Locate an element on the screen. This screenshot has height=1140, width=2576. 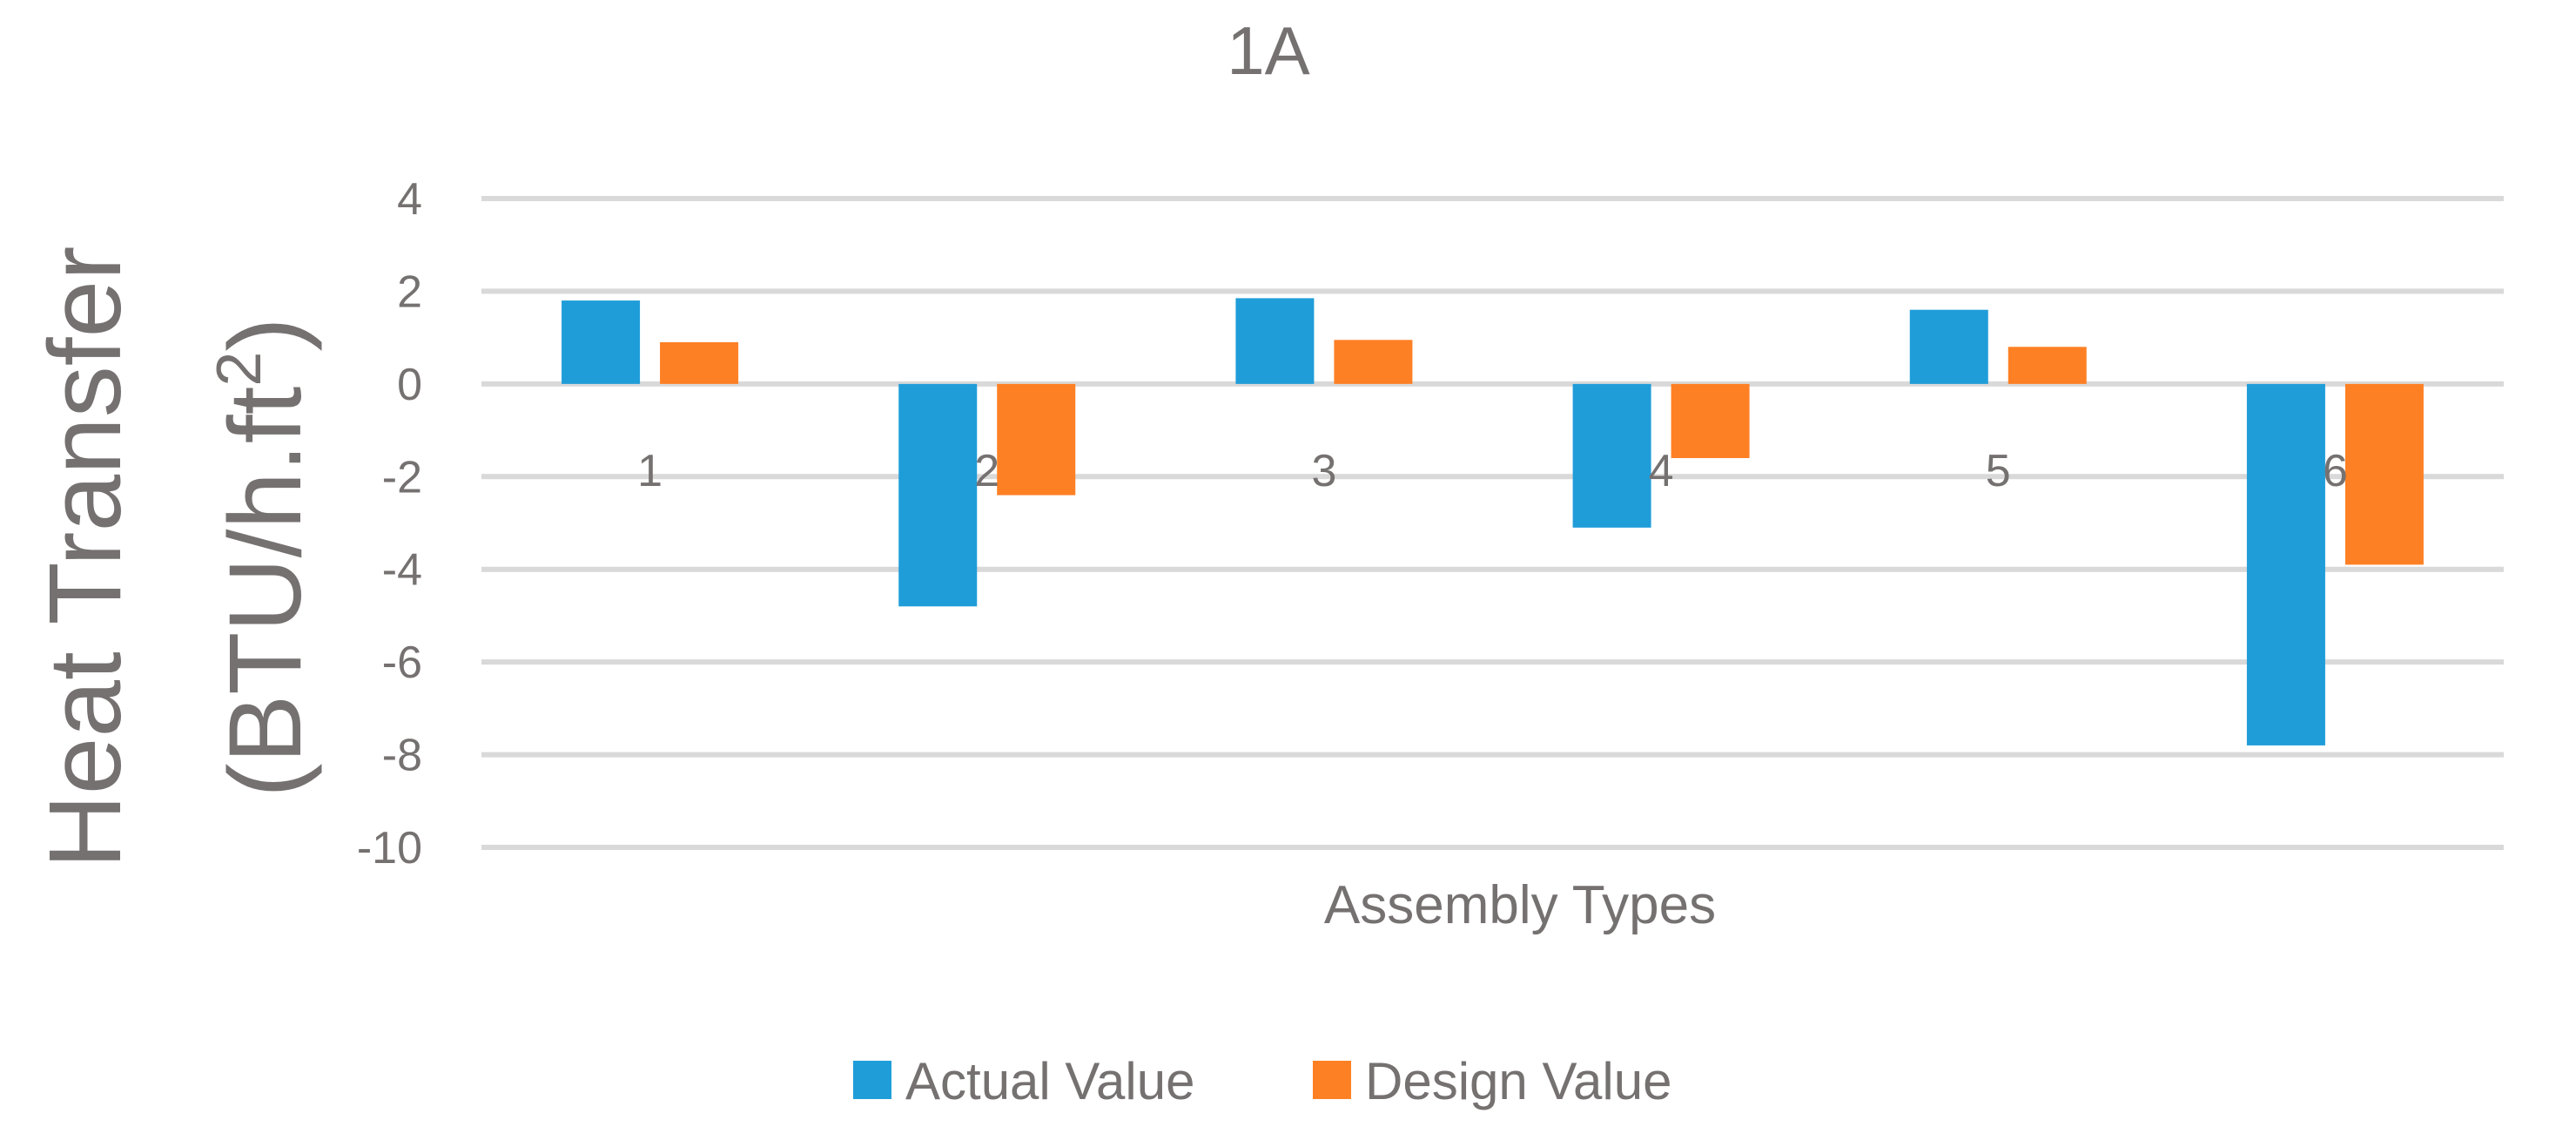
x-category-label: 4 is located at coordinates (1661, 471).